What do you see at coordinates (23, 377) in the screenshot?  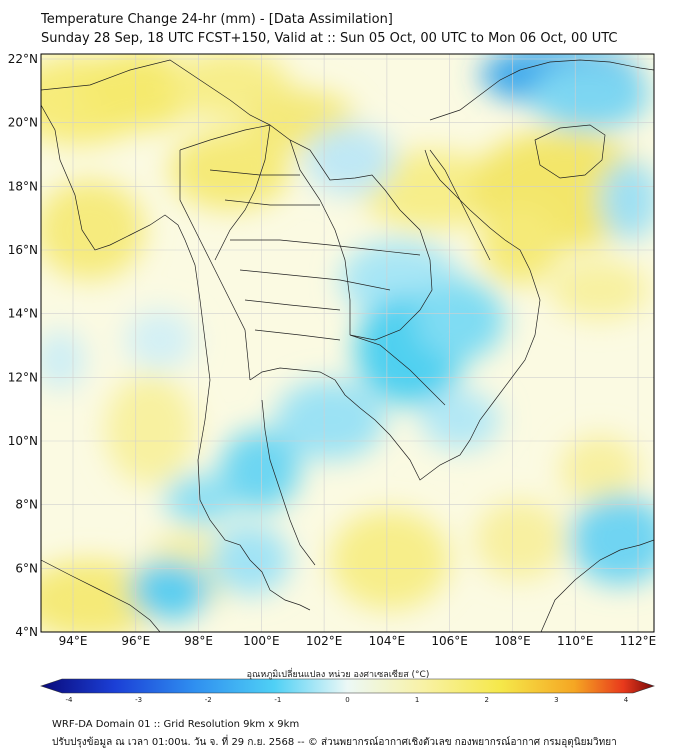 I see `lat-label: 12°N` at bounding box center [23, 377].